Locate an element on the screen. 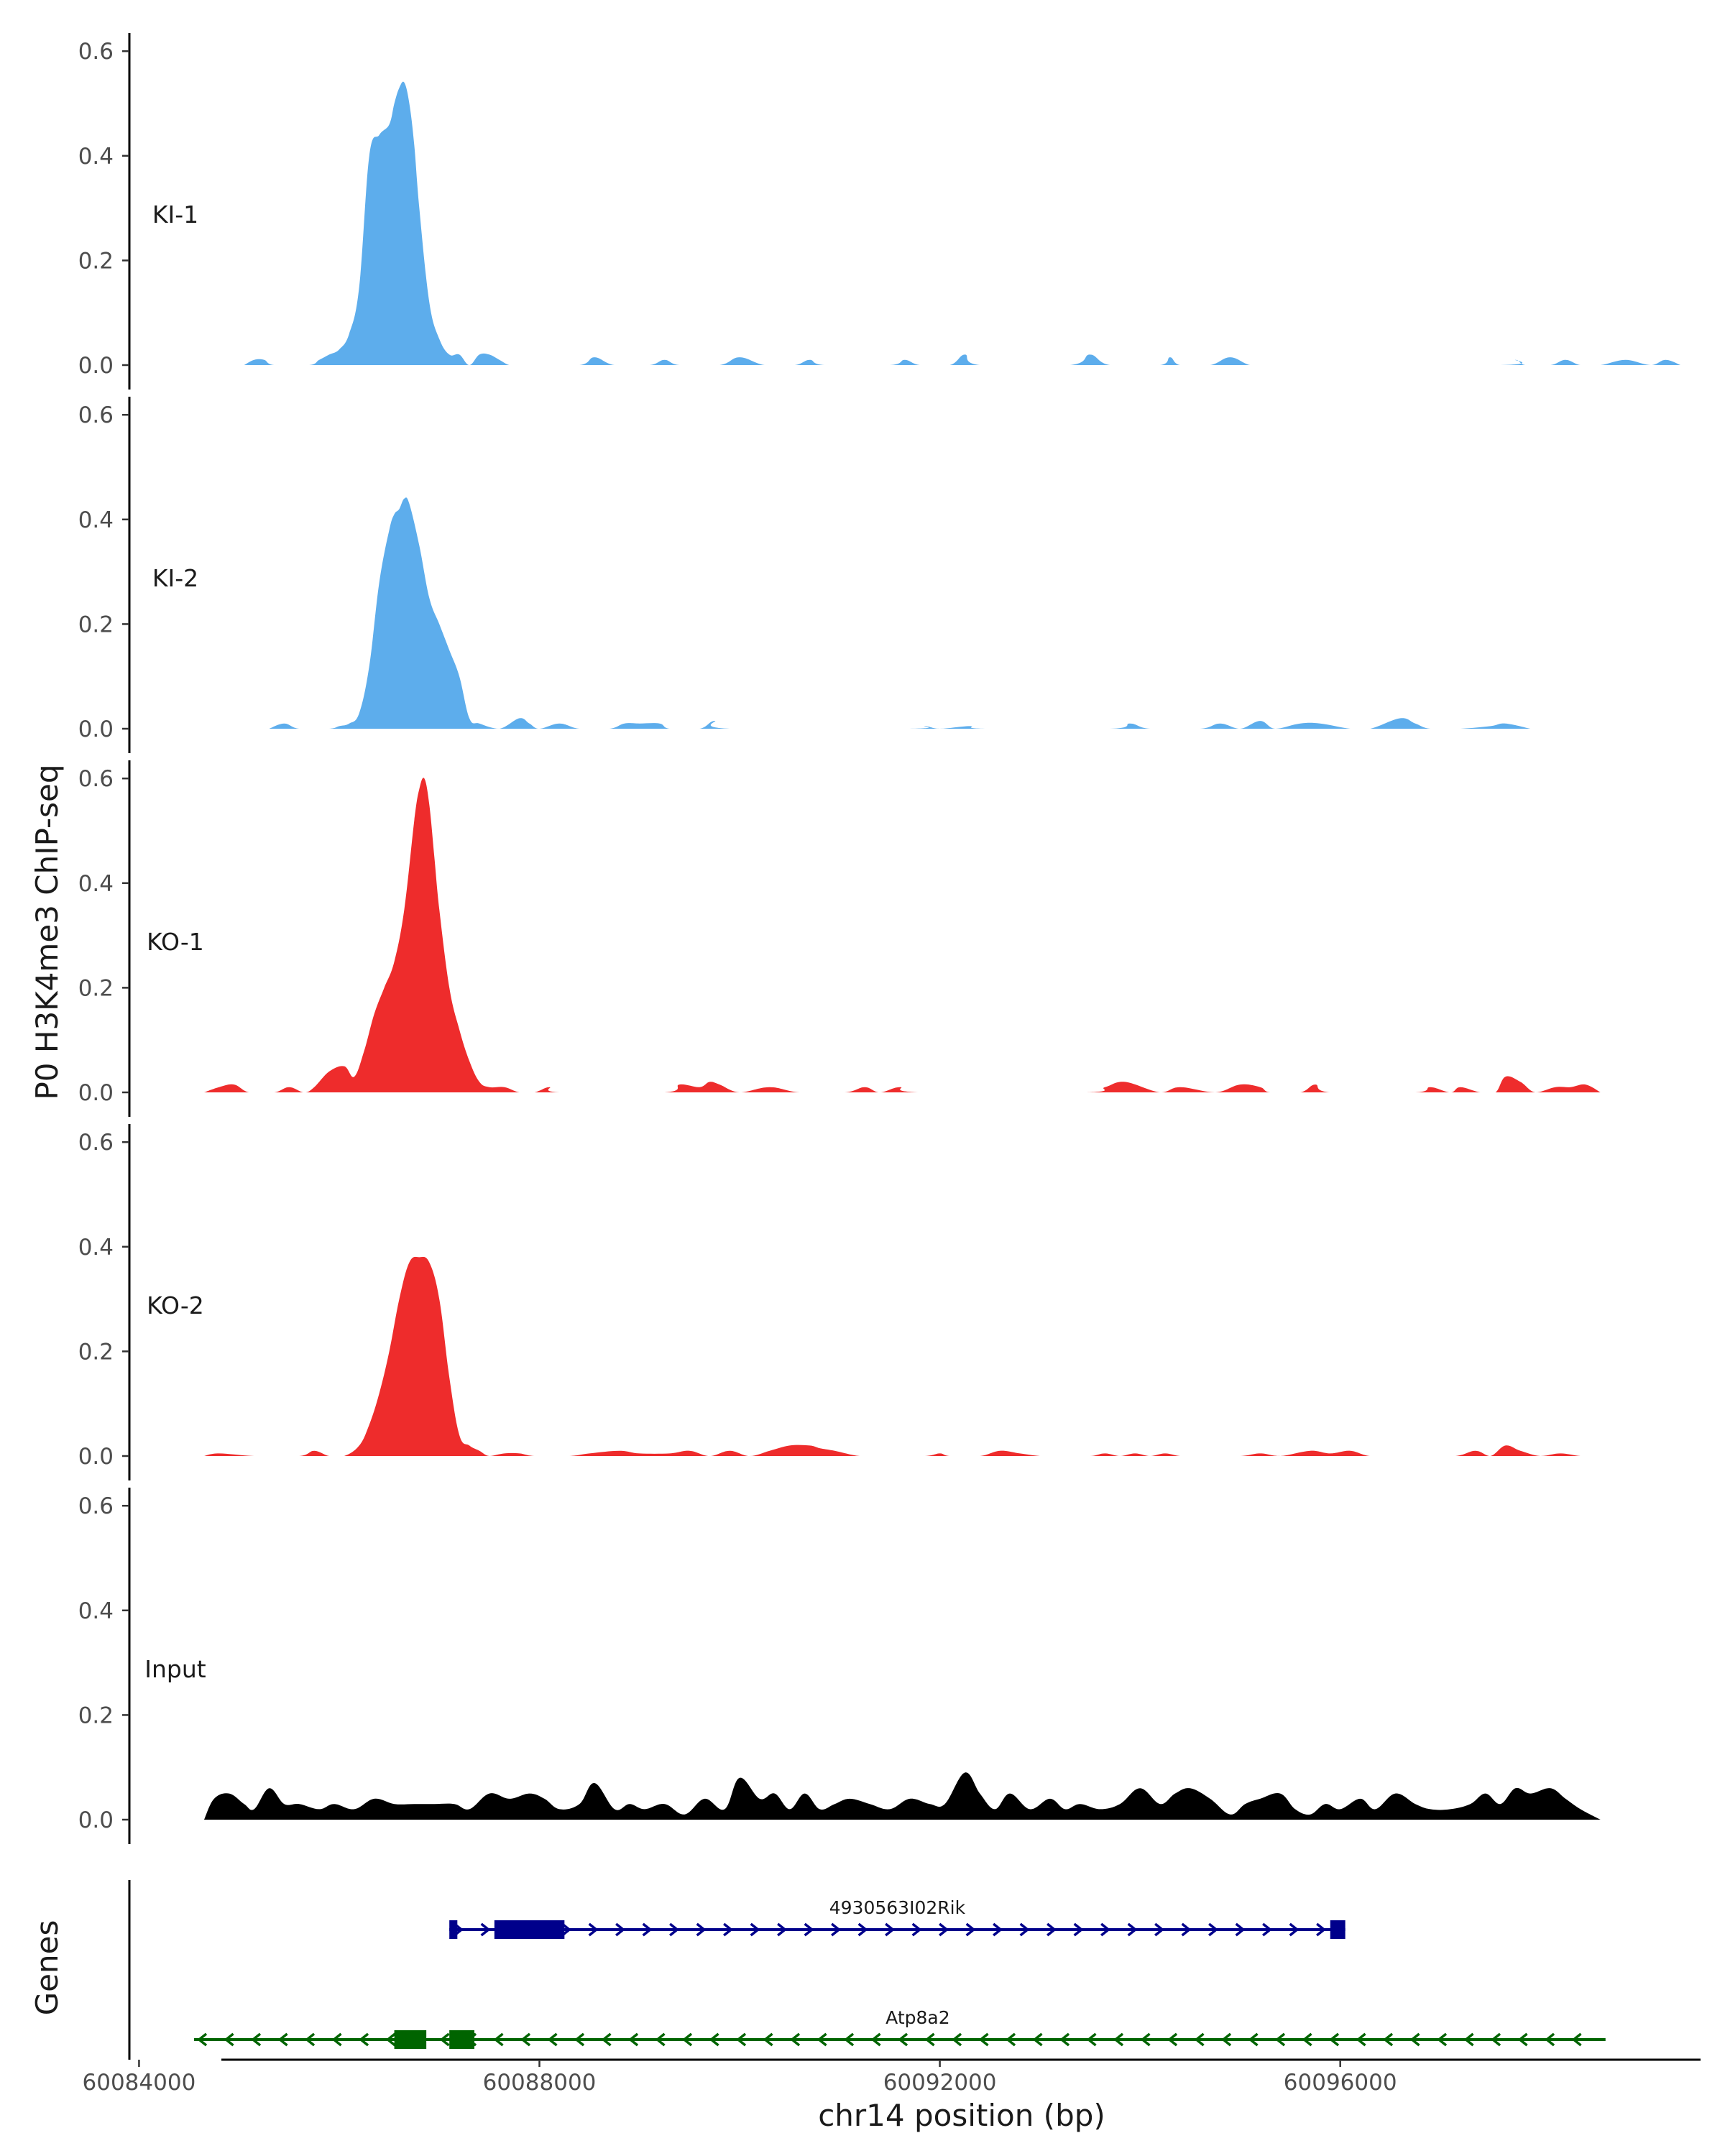  track-label: KO-2 is located at coordinates (175, 1305).